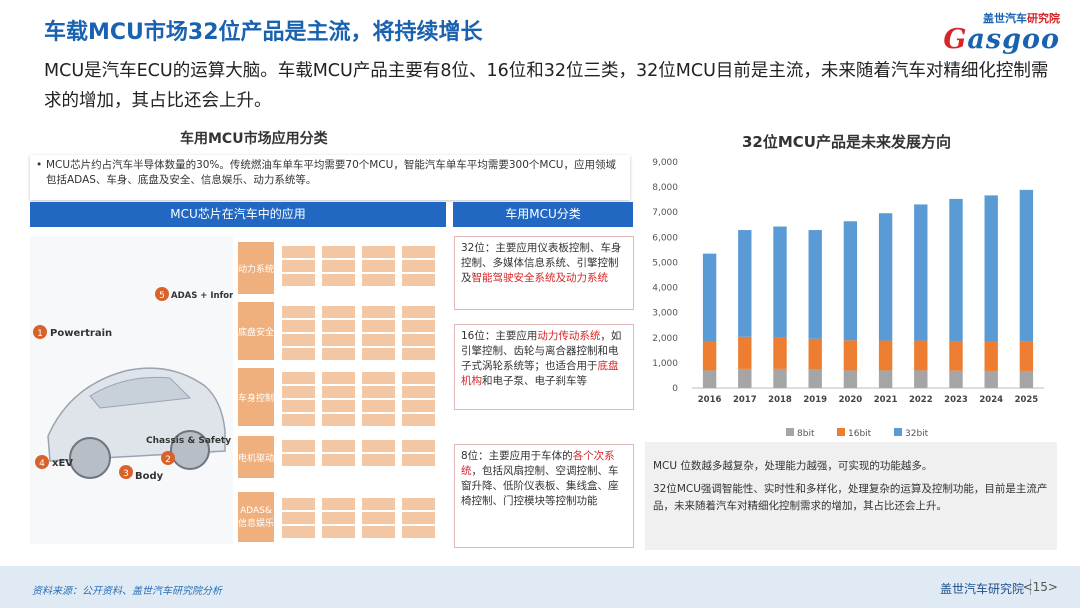 The width and height of the screenshot is (1080, 608). I want to click on grid-category: 车身控制, so click(256, 397).